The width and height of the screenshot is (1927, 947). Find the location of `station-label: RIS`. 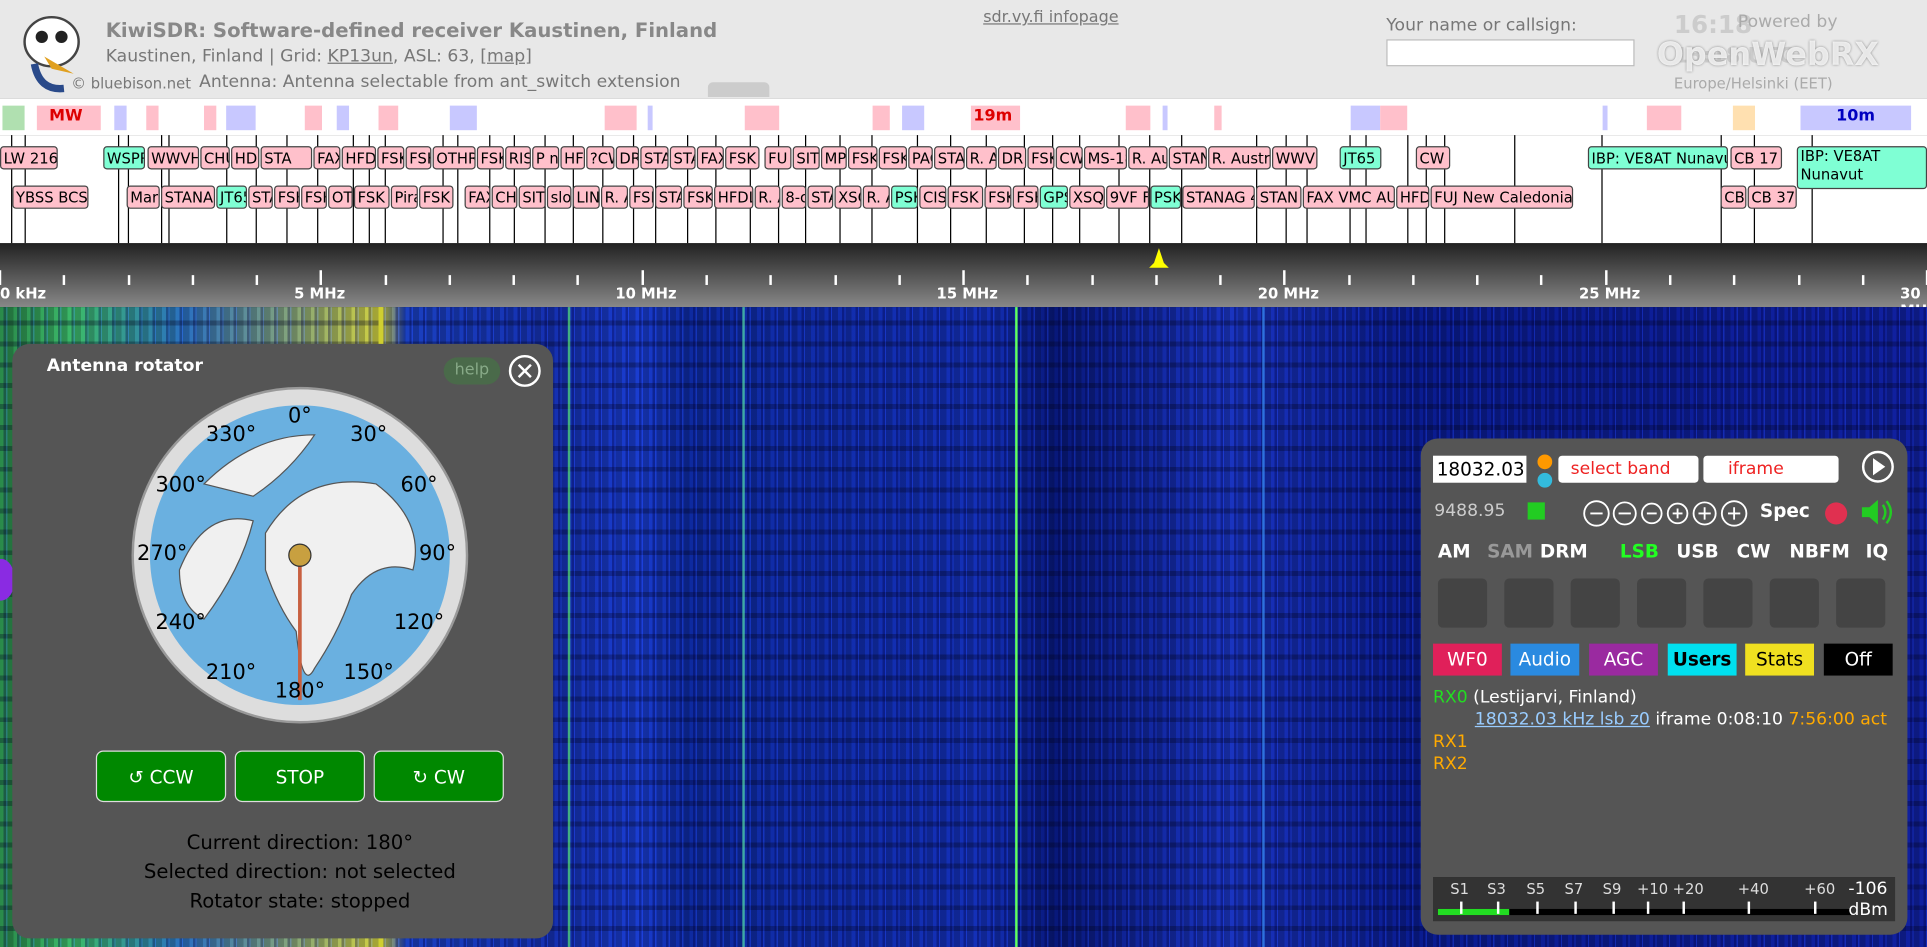

station-label: RIS is located at coordinates (518, 157).